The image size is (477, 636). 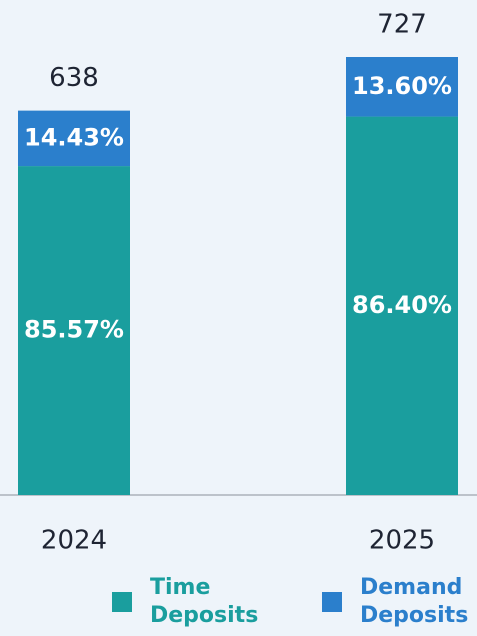 I want to click on x-tick-label: 2025, so click(x=402, y=541).